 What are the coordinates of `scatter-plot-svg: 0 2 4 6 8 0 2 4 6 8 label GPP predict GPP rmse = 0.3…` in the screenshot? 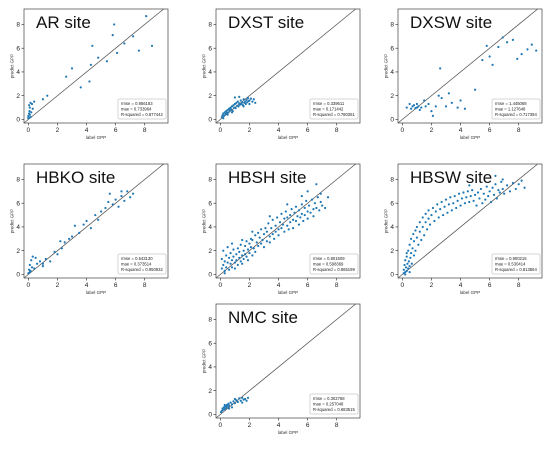 It's located at (281, 74).